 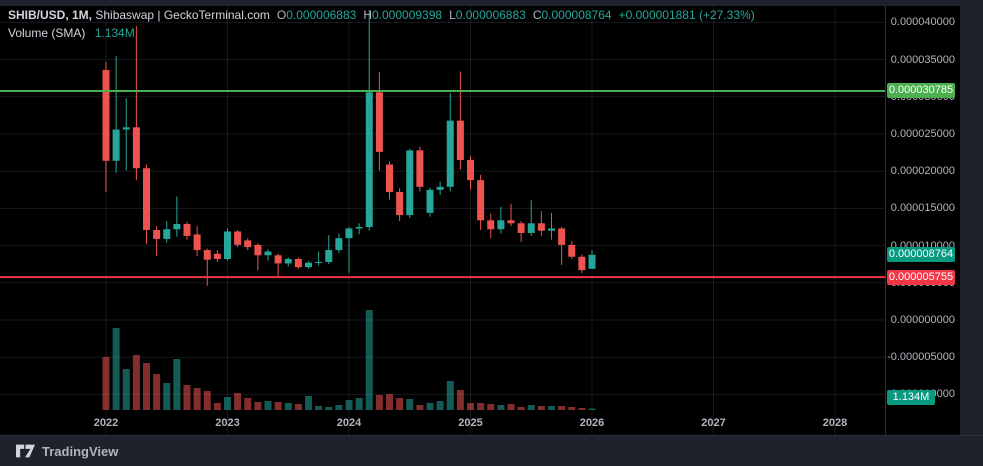 I want to click on time-tick-2025: 2025, so click(x=470, y=423).